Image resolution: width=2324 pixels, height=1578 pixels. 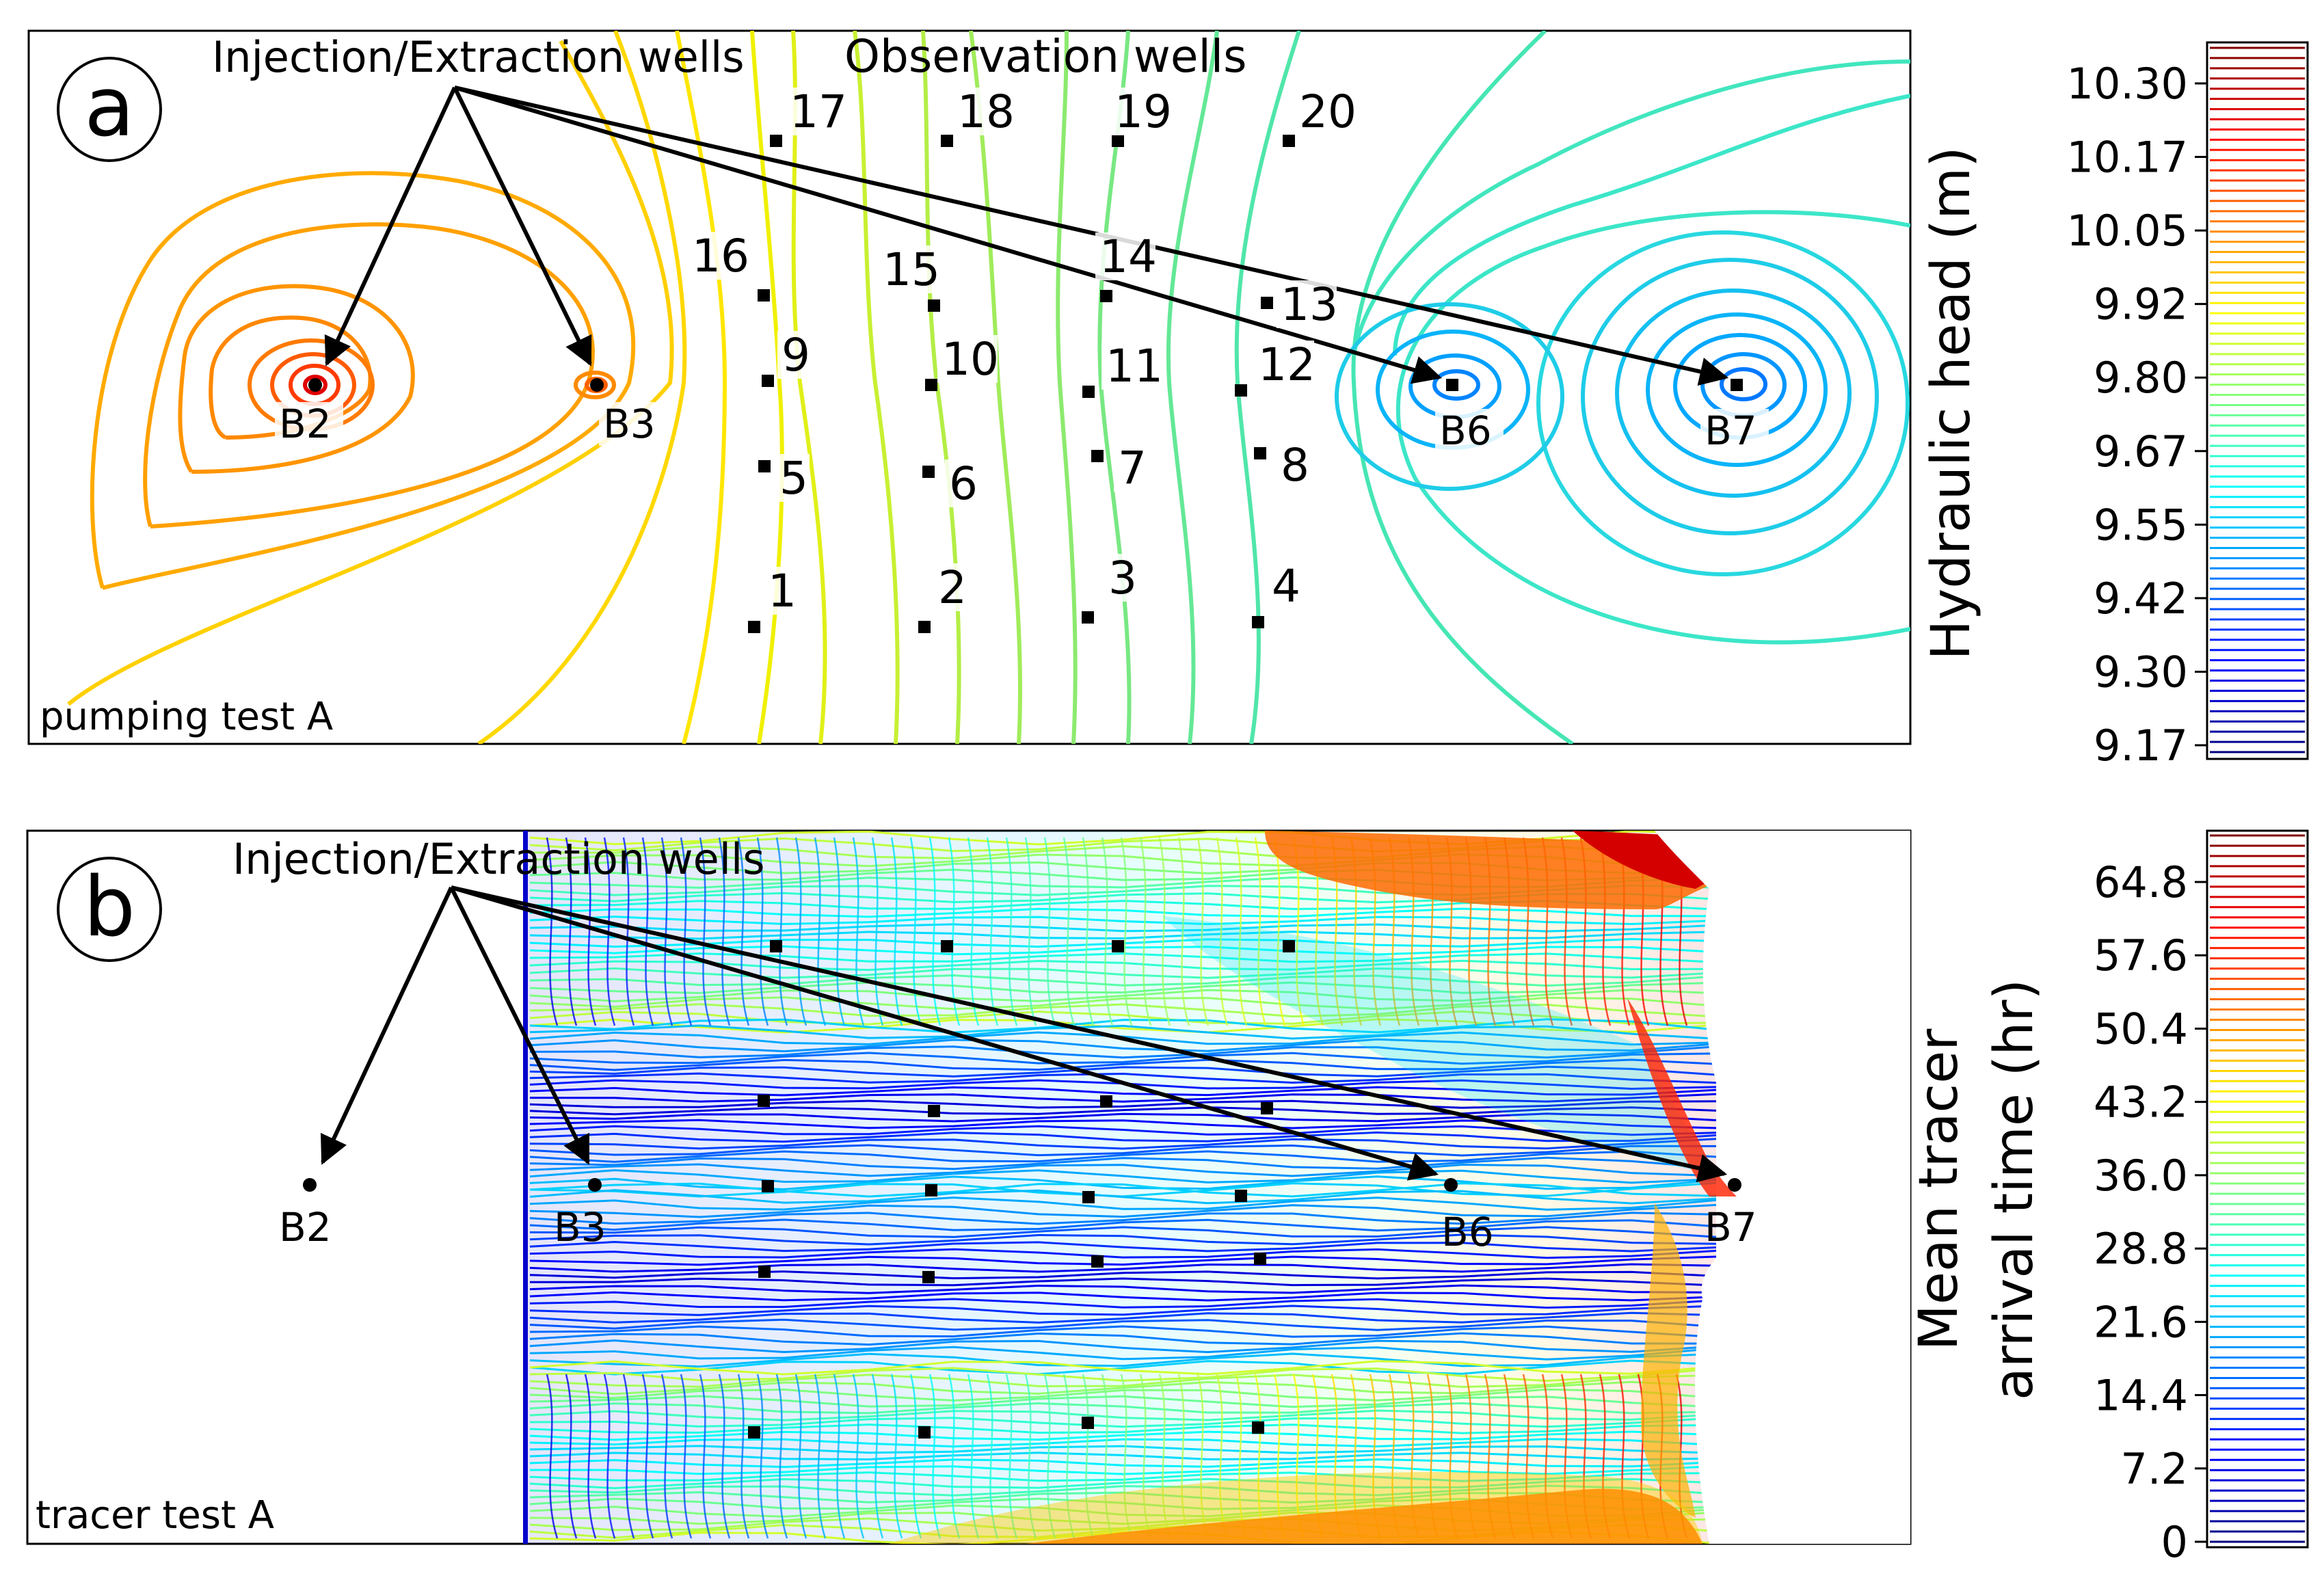 What do you see at coordinates (2141, 882) in the screenshot?
I see `colorbar-tick-label: 64.8` at bounding box center [2141, 882].